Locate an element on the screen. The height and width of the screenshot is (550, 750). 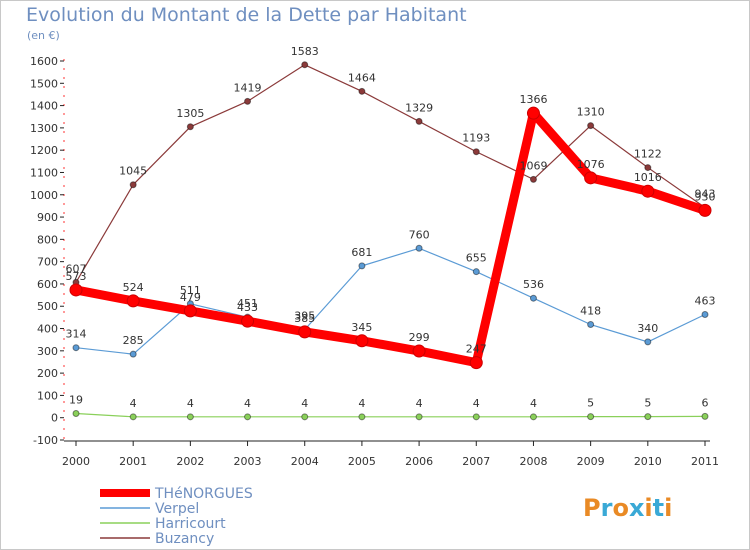
y-tick-label: 1400 is located at coordinates (44, 106).